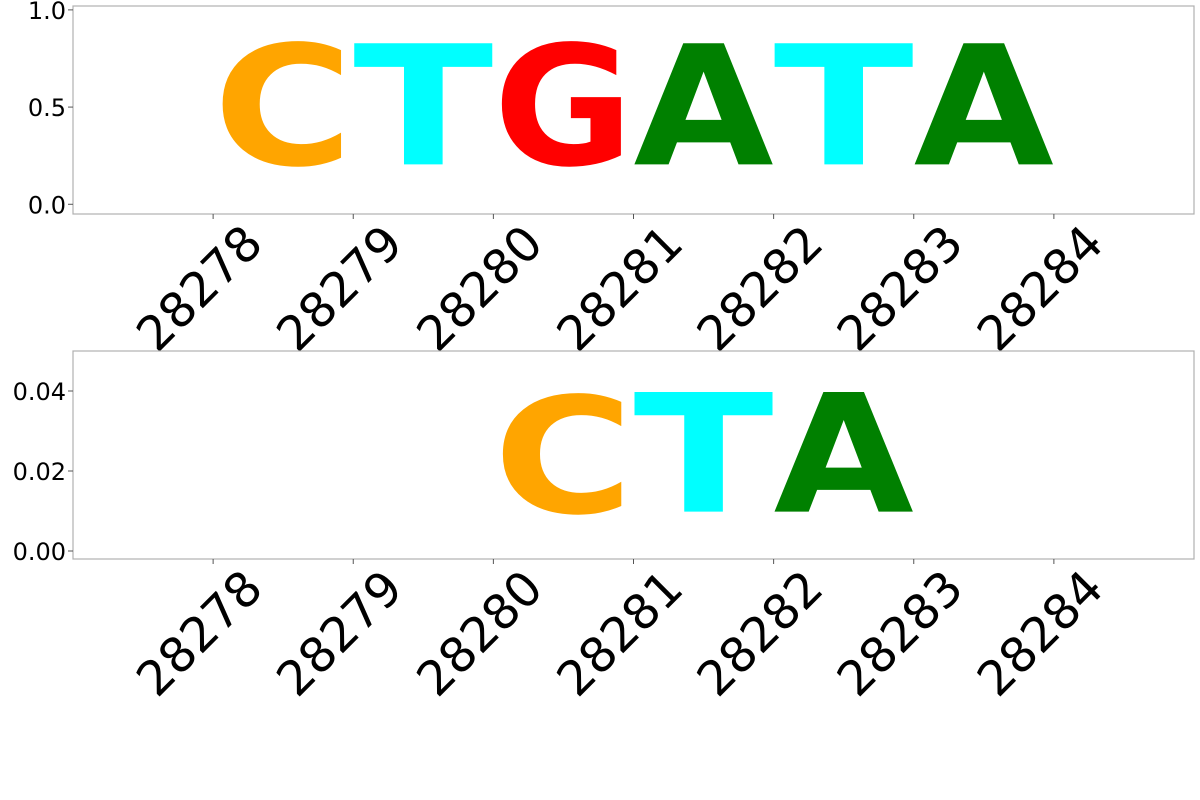  What do you see at coordinates (39, 392) in the screenshot?
I see `y-tick-label: 0.04` at bounding box center [39, 392].